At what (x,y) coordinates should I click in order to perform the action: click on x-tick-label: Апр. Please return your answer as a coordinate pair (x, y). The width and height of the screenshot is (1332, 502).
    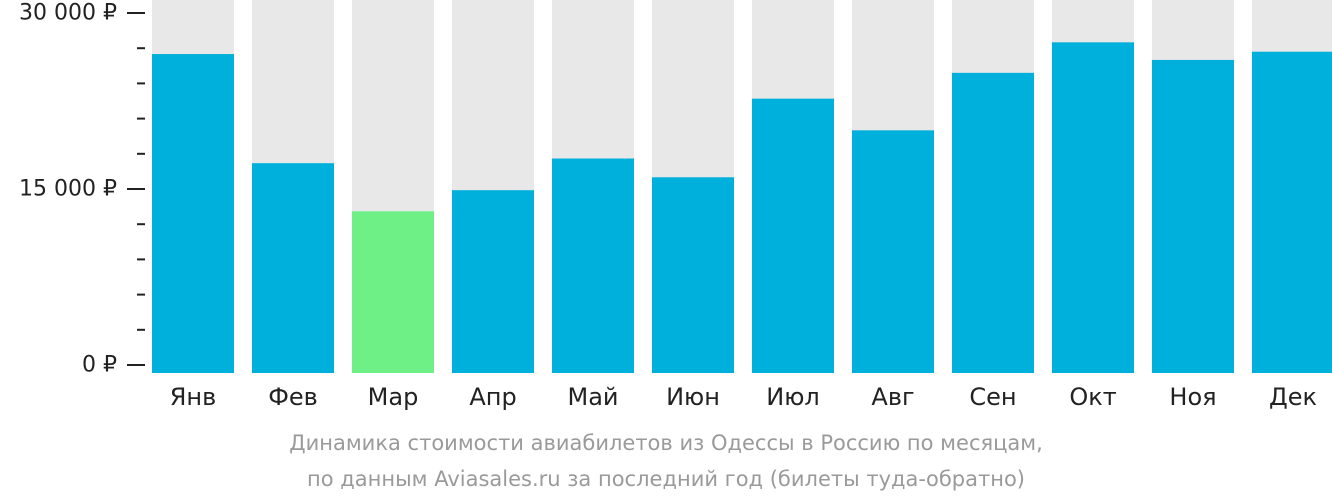
    Looking at the image, I should click on (492, 397).